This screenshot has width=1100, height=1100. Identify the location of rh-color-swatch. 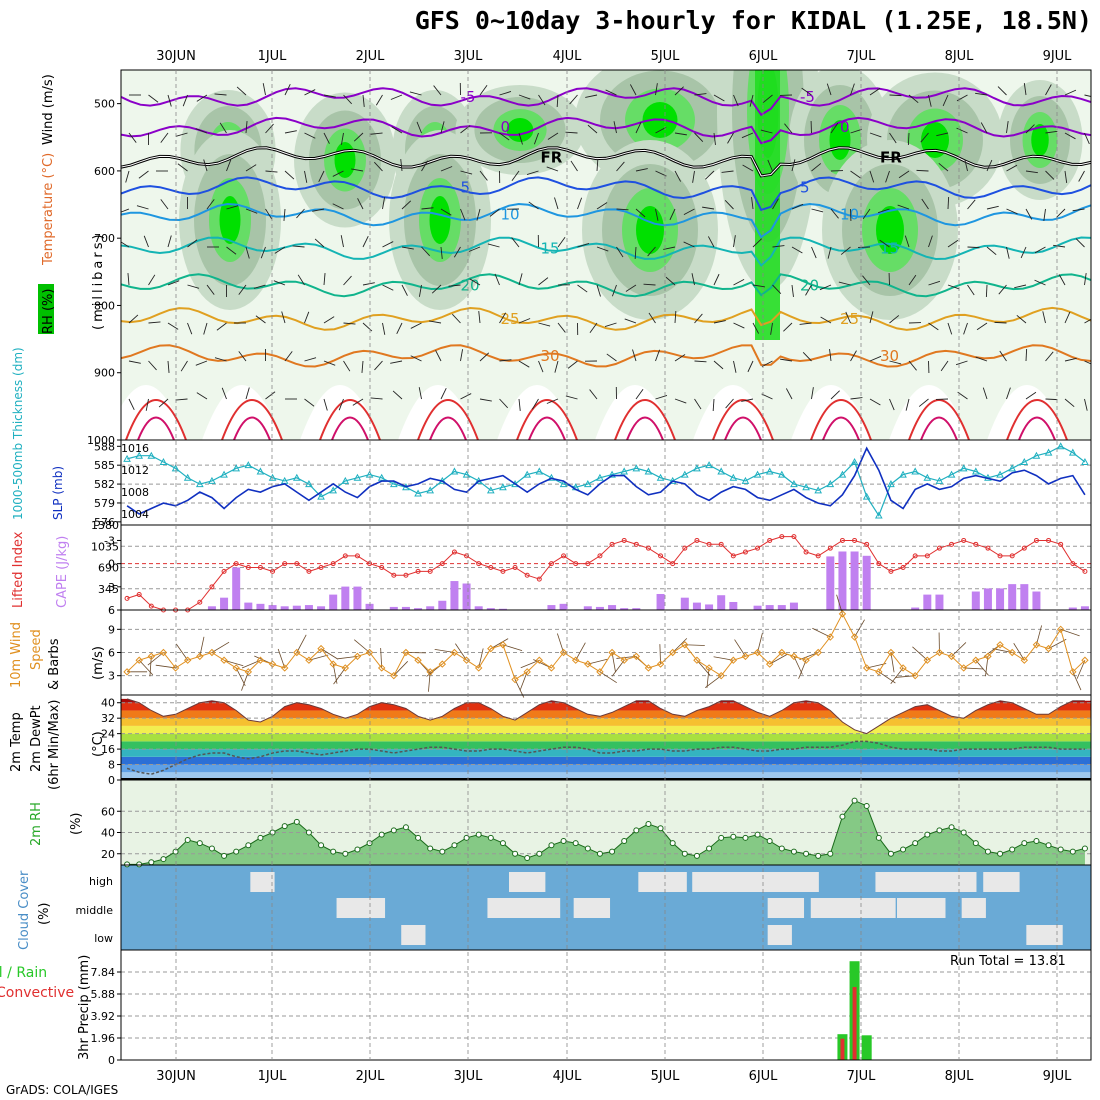
(46, 309).